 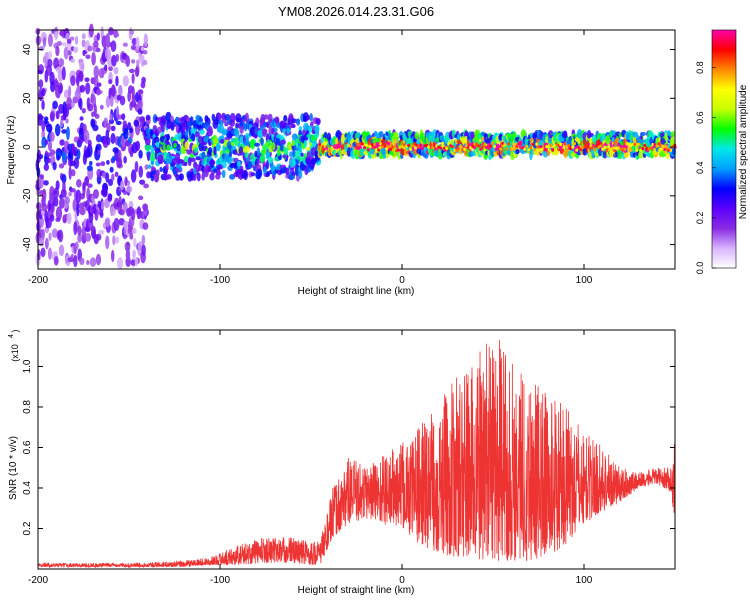 What do you see at coordinates (724, 149) in the screenshot?
I see `colorbar-gradient` at bounding box center [724, 149].